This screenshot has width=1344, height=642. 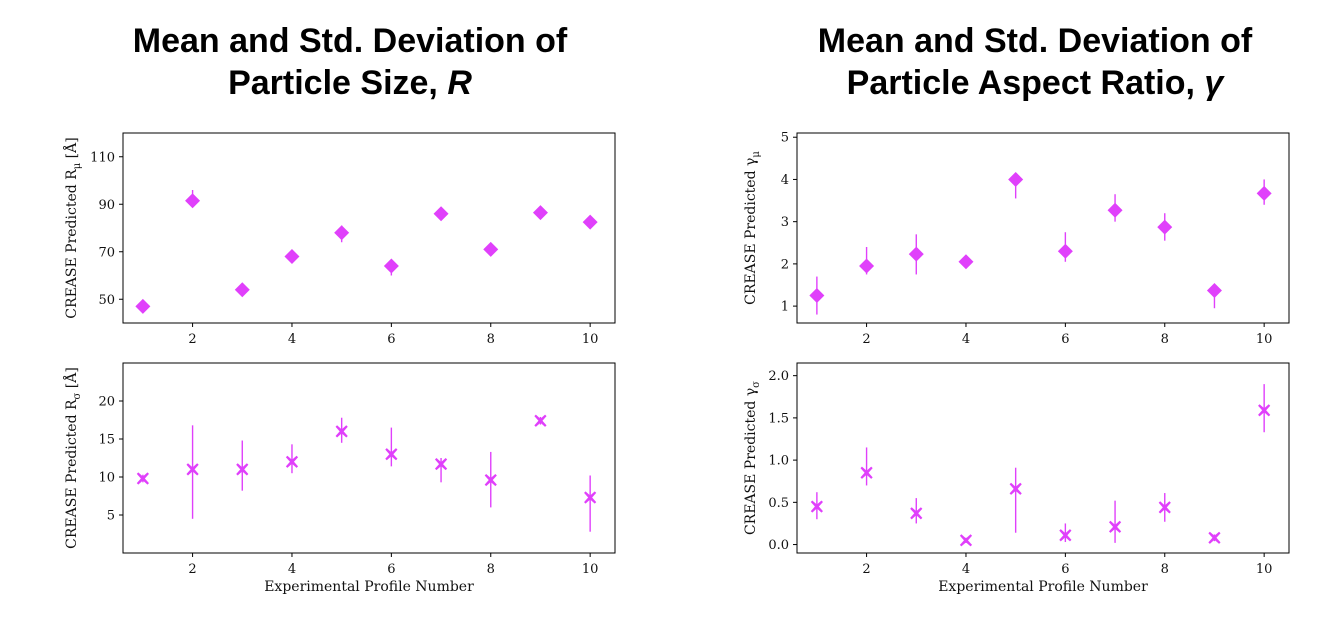 What do you see at coordinates (785, 264) in the screenshot?
I see `y-tick-label: 2` at bounding box center [785, 264].